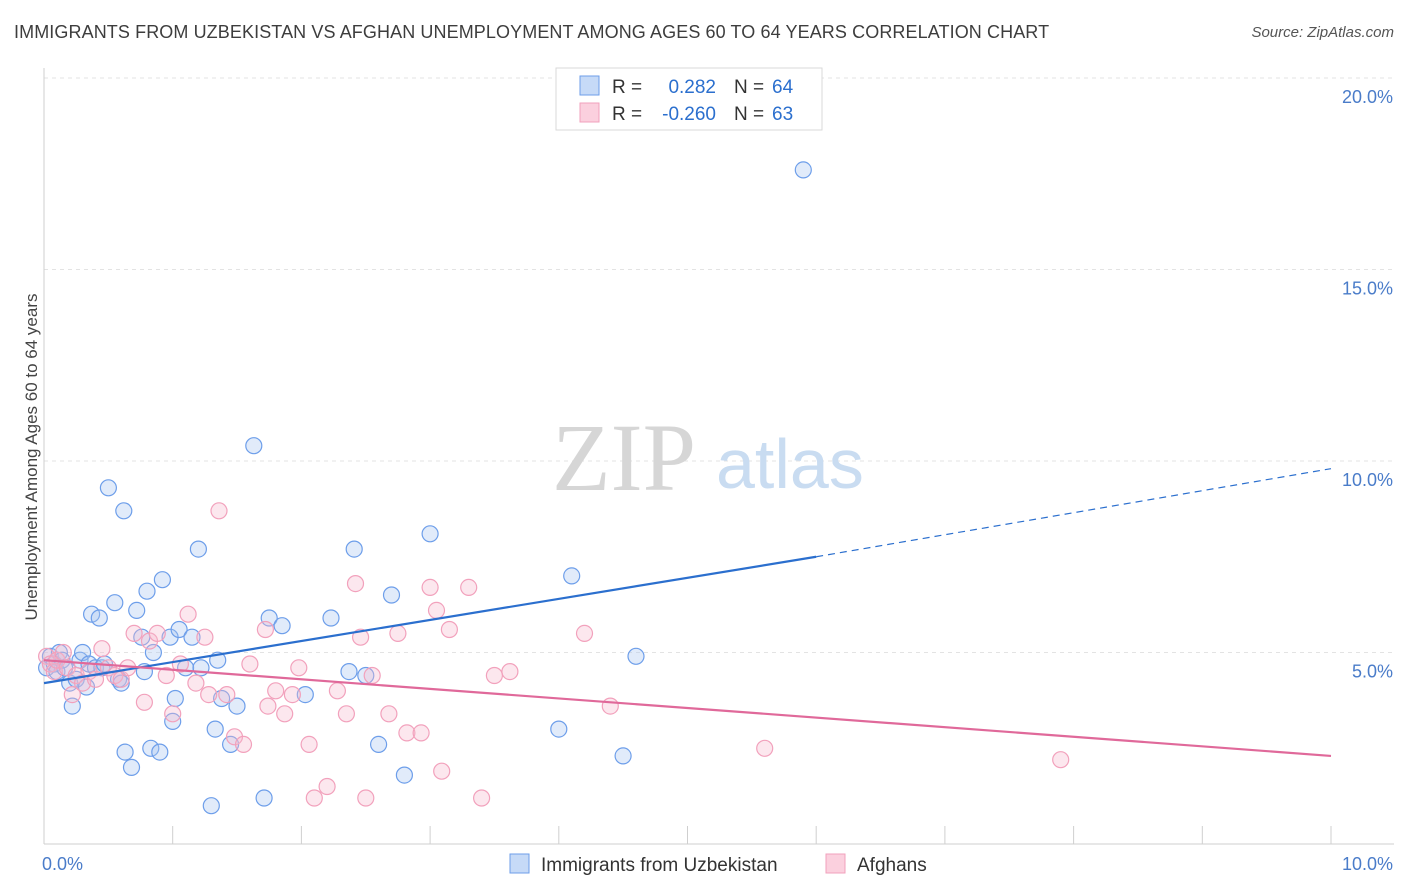 The height and width of the screenshot is (892, 1406). Describe the element at coordinates (692, 87) in the screenshot. I see `legend-r-value-1: 0.282` at that location.